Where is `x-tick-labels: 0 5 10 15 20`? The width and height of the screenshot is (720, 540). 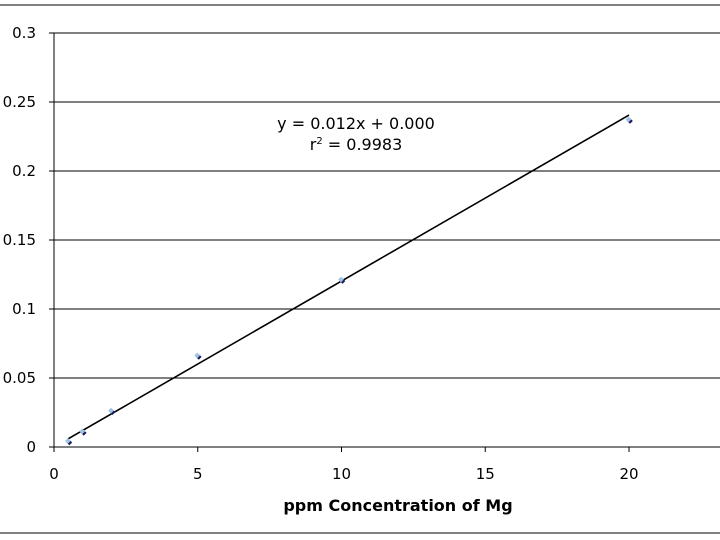
x-tick-labels: 0 5 10 15 20 is located at coordinates (343, 474).